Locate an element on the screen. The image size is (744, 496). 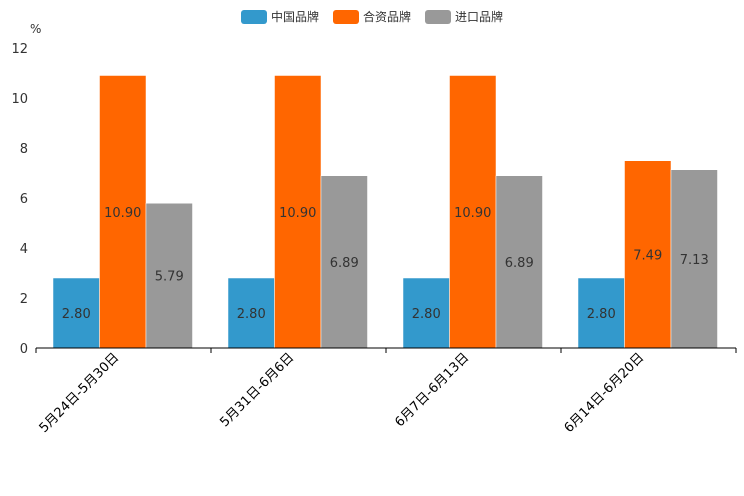
legend-swatch-china-brand is located at coordinates (253, 16).